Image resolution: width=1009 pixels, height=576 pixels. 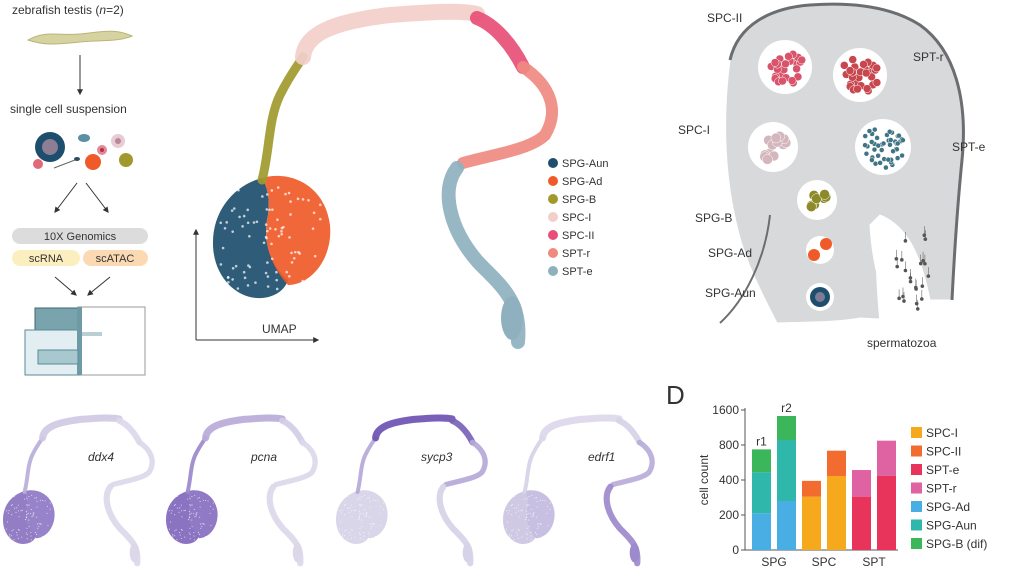 What do you see at coordinates (19, 517) in the screenshot?
I see `feature-ddx4-cluster-aun` at bounding box center [19, 517].